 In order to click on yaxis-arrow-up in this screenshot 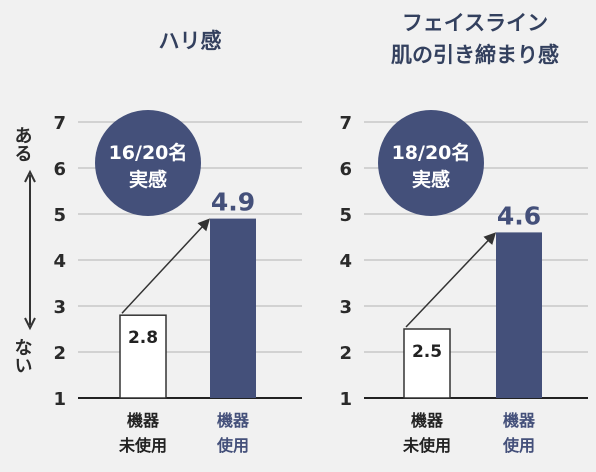, I will do `click(30, 176)`.